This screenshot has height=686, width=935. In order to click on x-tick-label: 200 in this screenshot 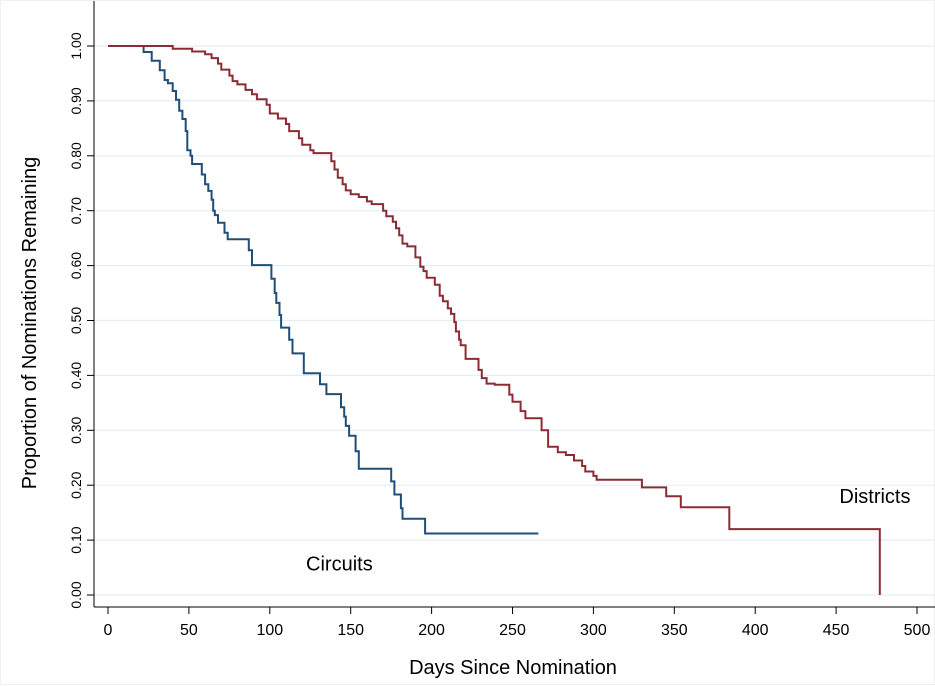, I will do `click(431, 630)`.